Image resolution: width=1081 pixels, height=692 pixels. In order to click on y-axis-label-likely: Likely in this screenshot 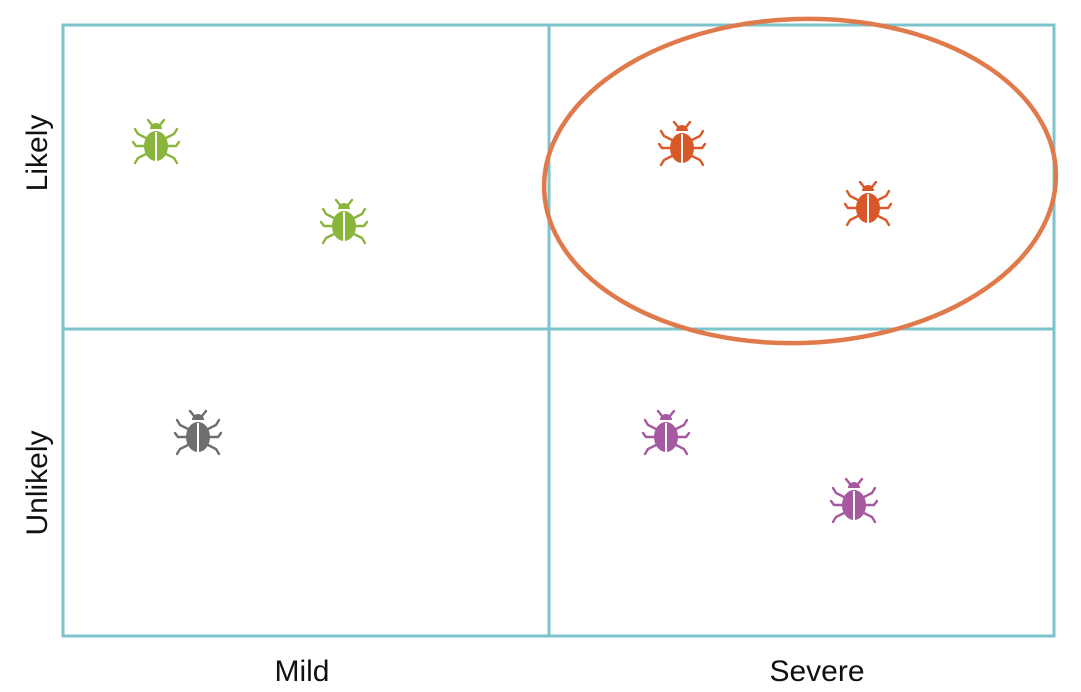, I will do `click(37, 153)`.